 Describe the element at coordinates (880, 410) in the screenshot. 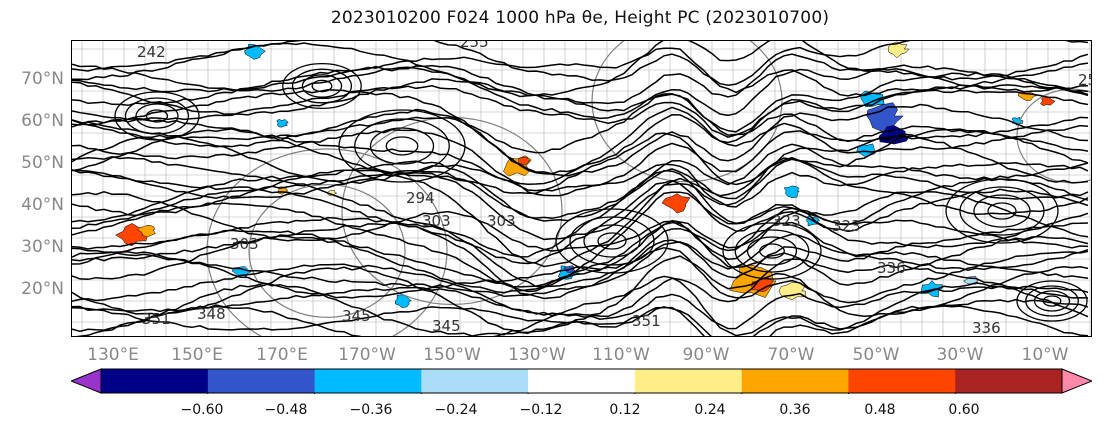

I see `colorbar-tick-label: 0.48` at that location.